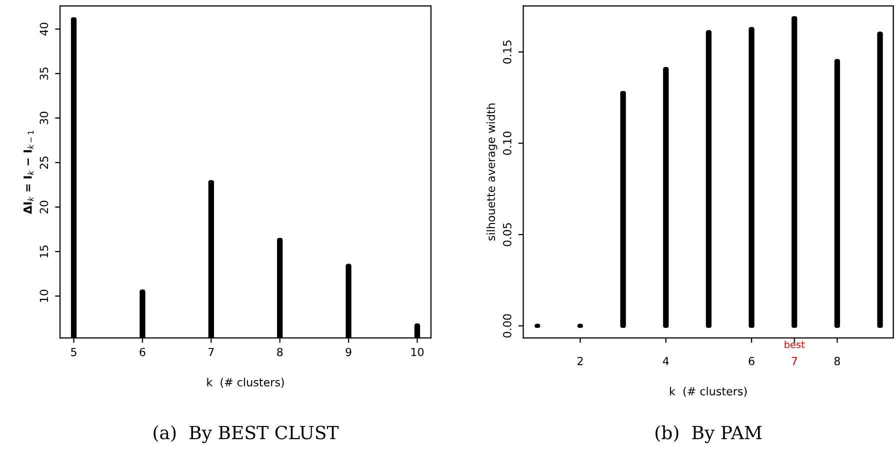  Describe the element at coordinates (417, 352) in the screenshot. I see `x-tick-label: 10` at that location.